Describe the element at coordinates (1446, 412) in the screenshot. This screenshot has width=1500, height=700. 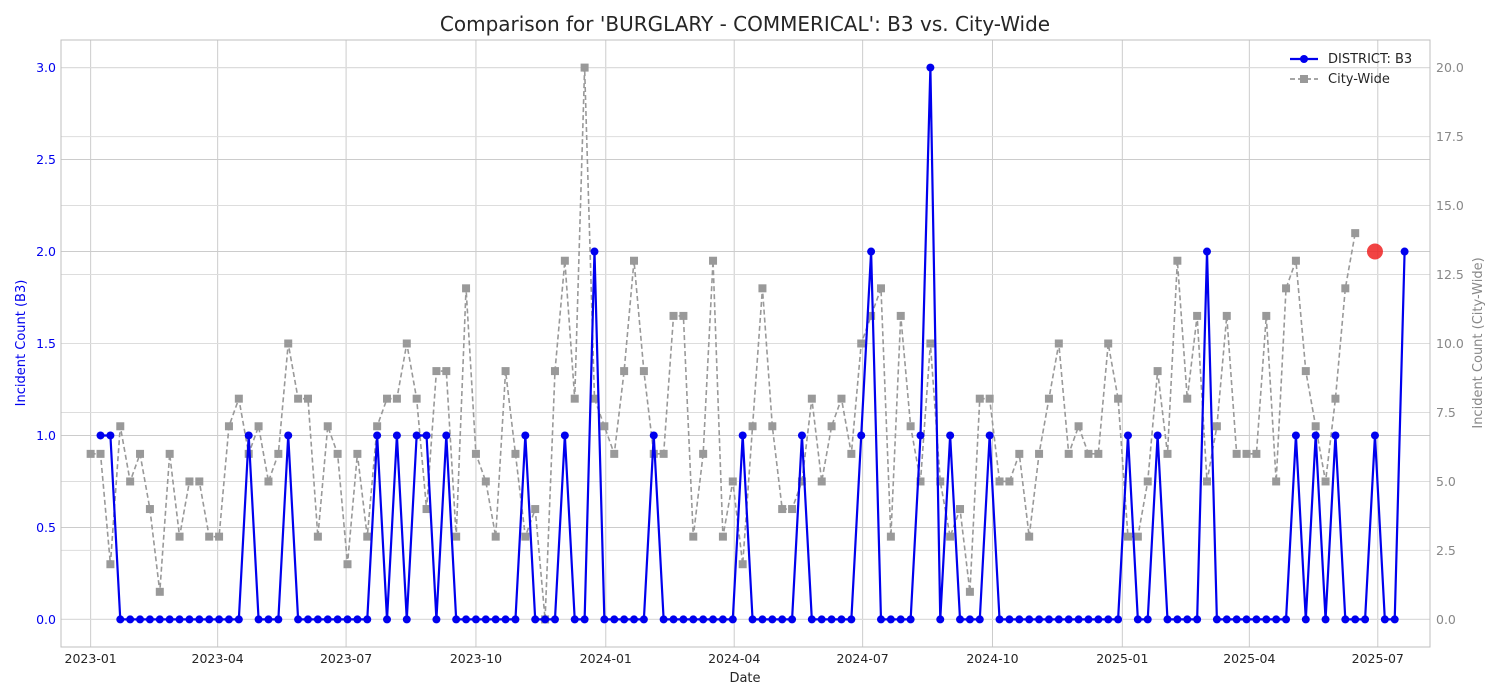
I see `y-right-tick-label: 7.5` at that location.